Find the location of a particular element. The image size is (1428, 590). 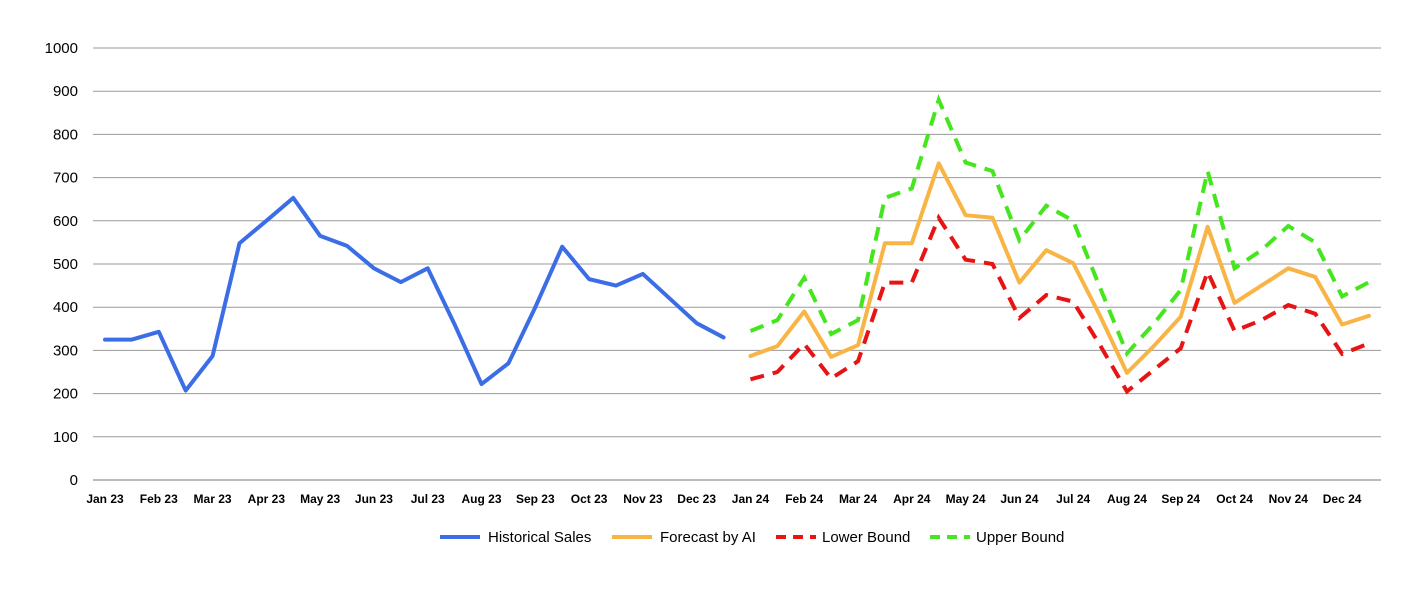

x-tick-label: Sep 23 is located at coordinates (535, 499).